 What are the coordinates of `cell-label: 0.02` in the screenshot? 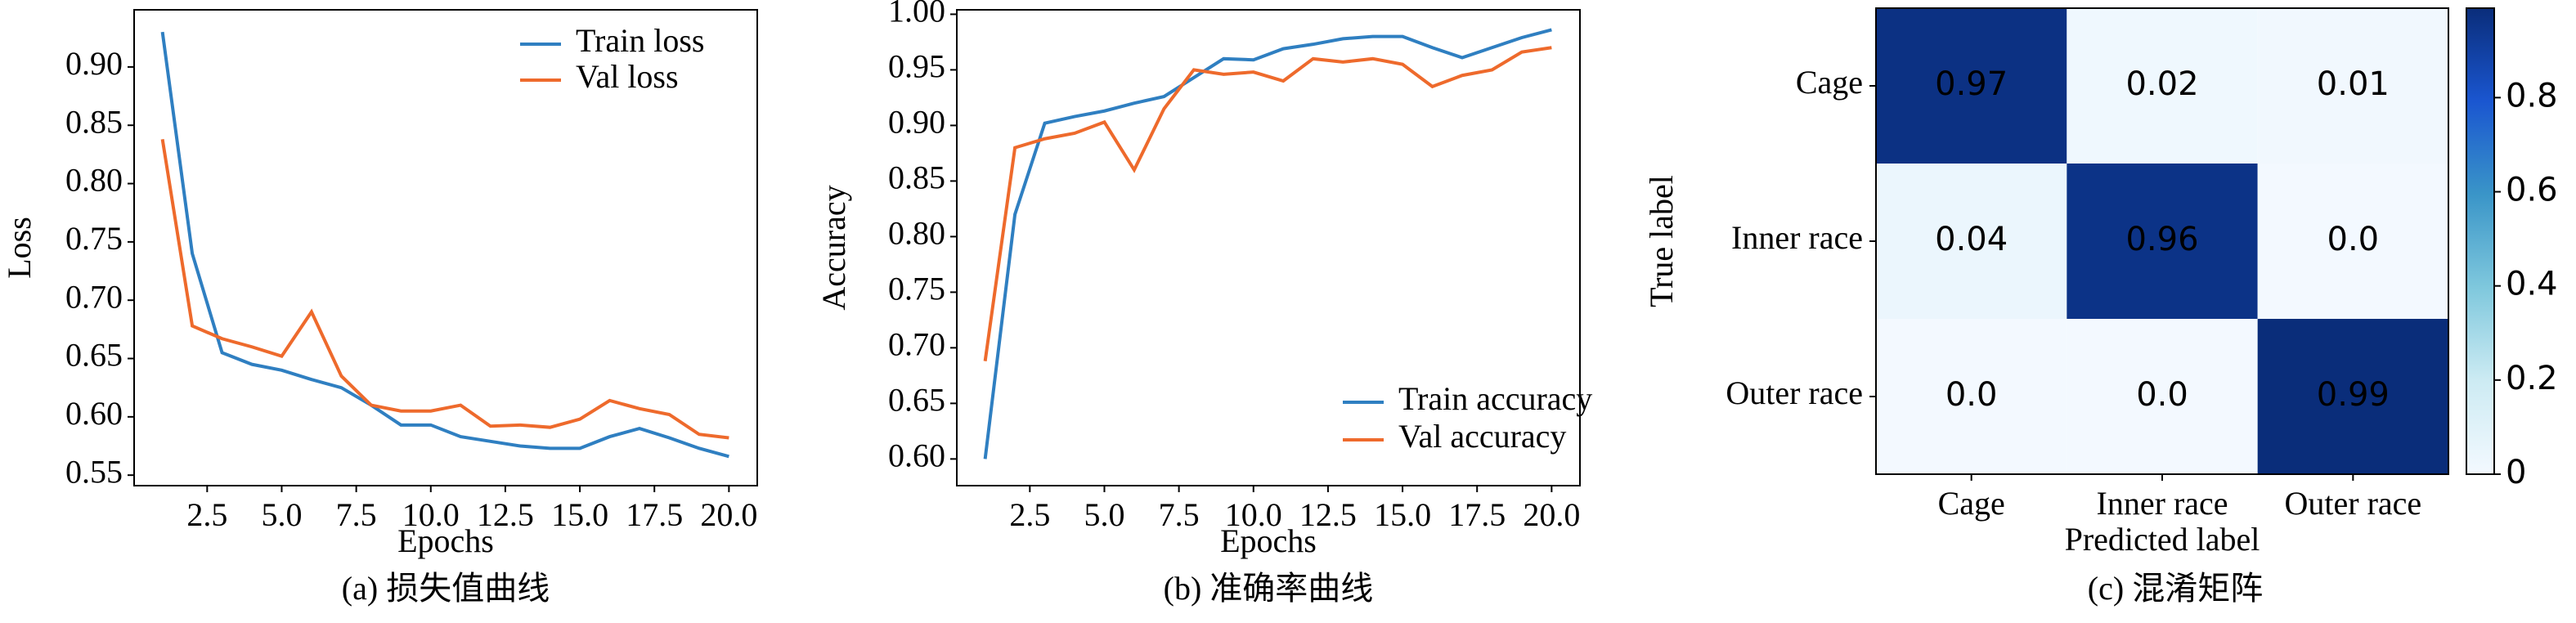 It's located at (2161, 84).